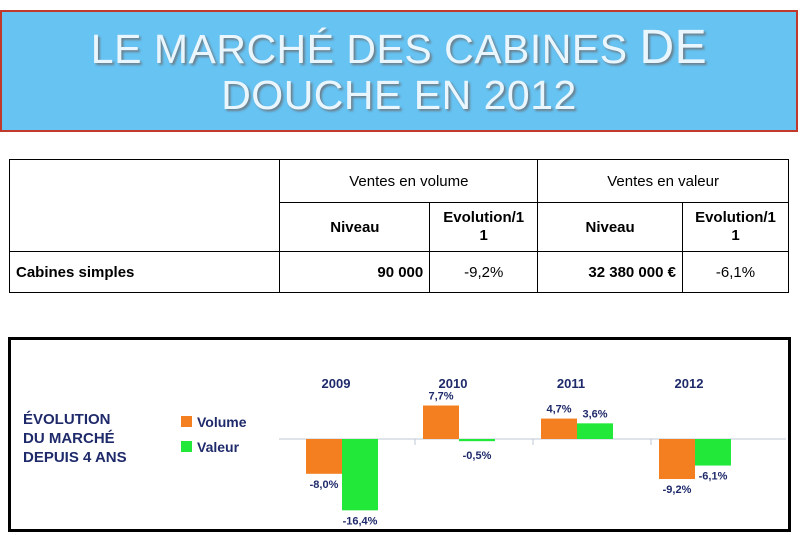 Image resolution: width=800 pixels, height=535 pixels. Describe the element at coordinates (477, 440) in the screenshot. I see `bar-valeur-2010` at that location.